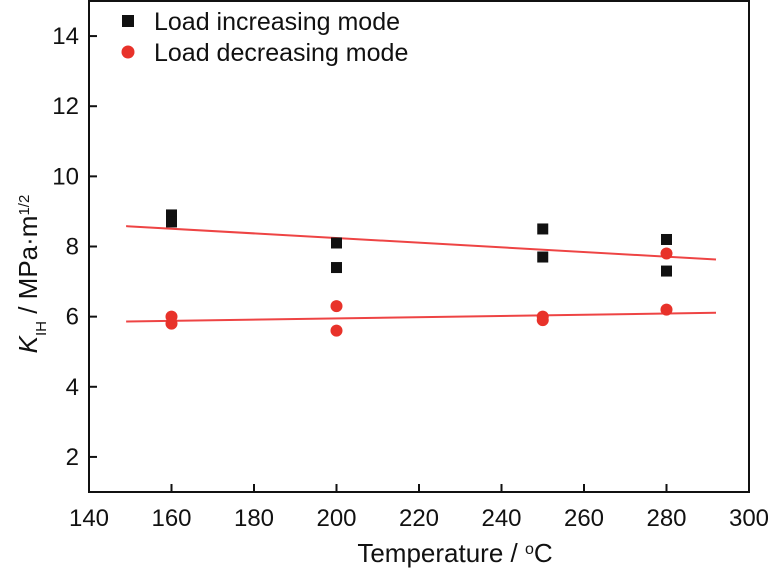  I want to click on x-axis-title-main: Temperature /, so click(441, 553).